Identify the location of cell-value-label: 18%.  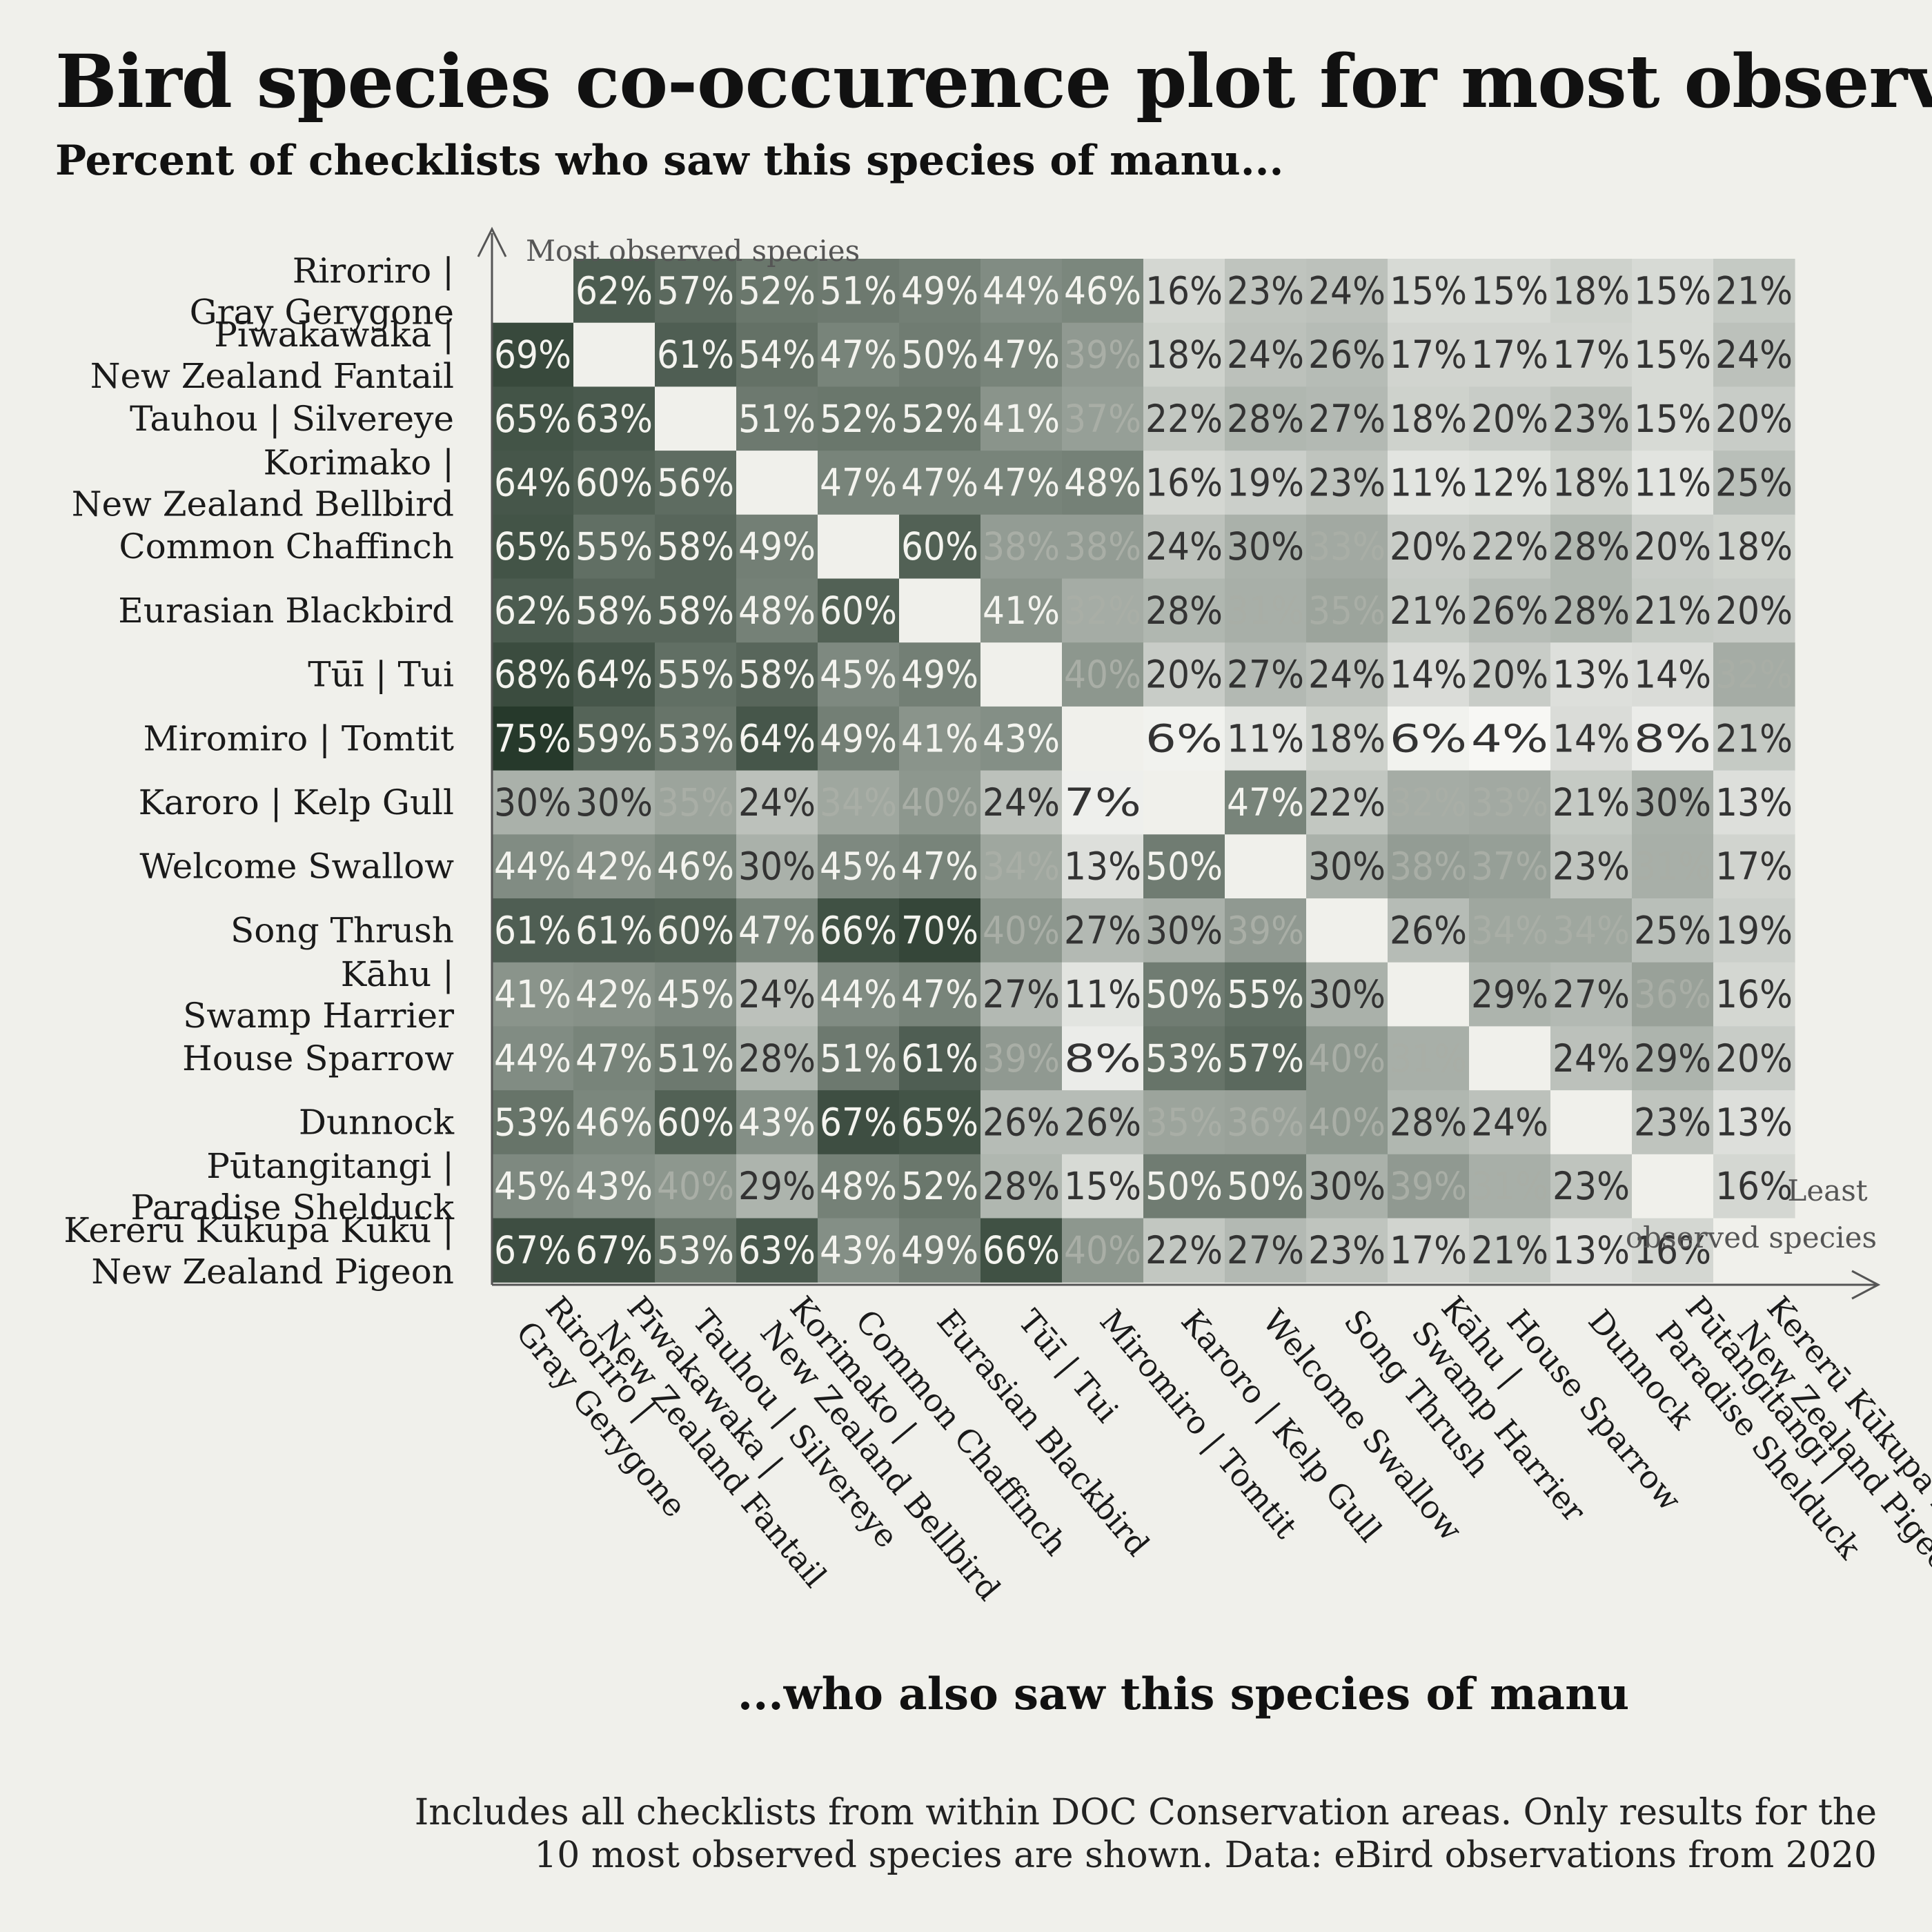
(1754, 546).